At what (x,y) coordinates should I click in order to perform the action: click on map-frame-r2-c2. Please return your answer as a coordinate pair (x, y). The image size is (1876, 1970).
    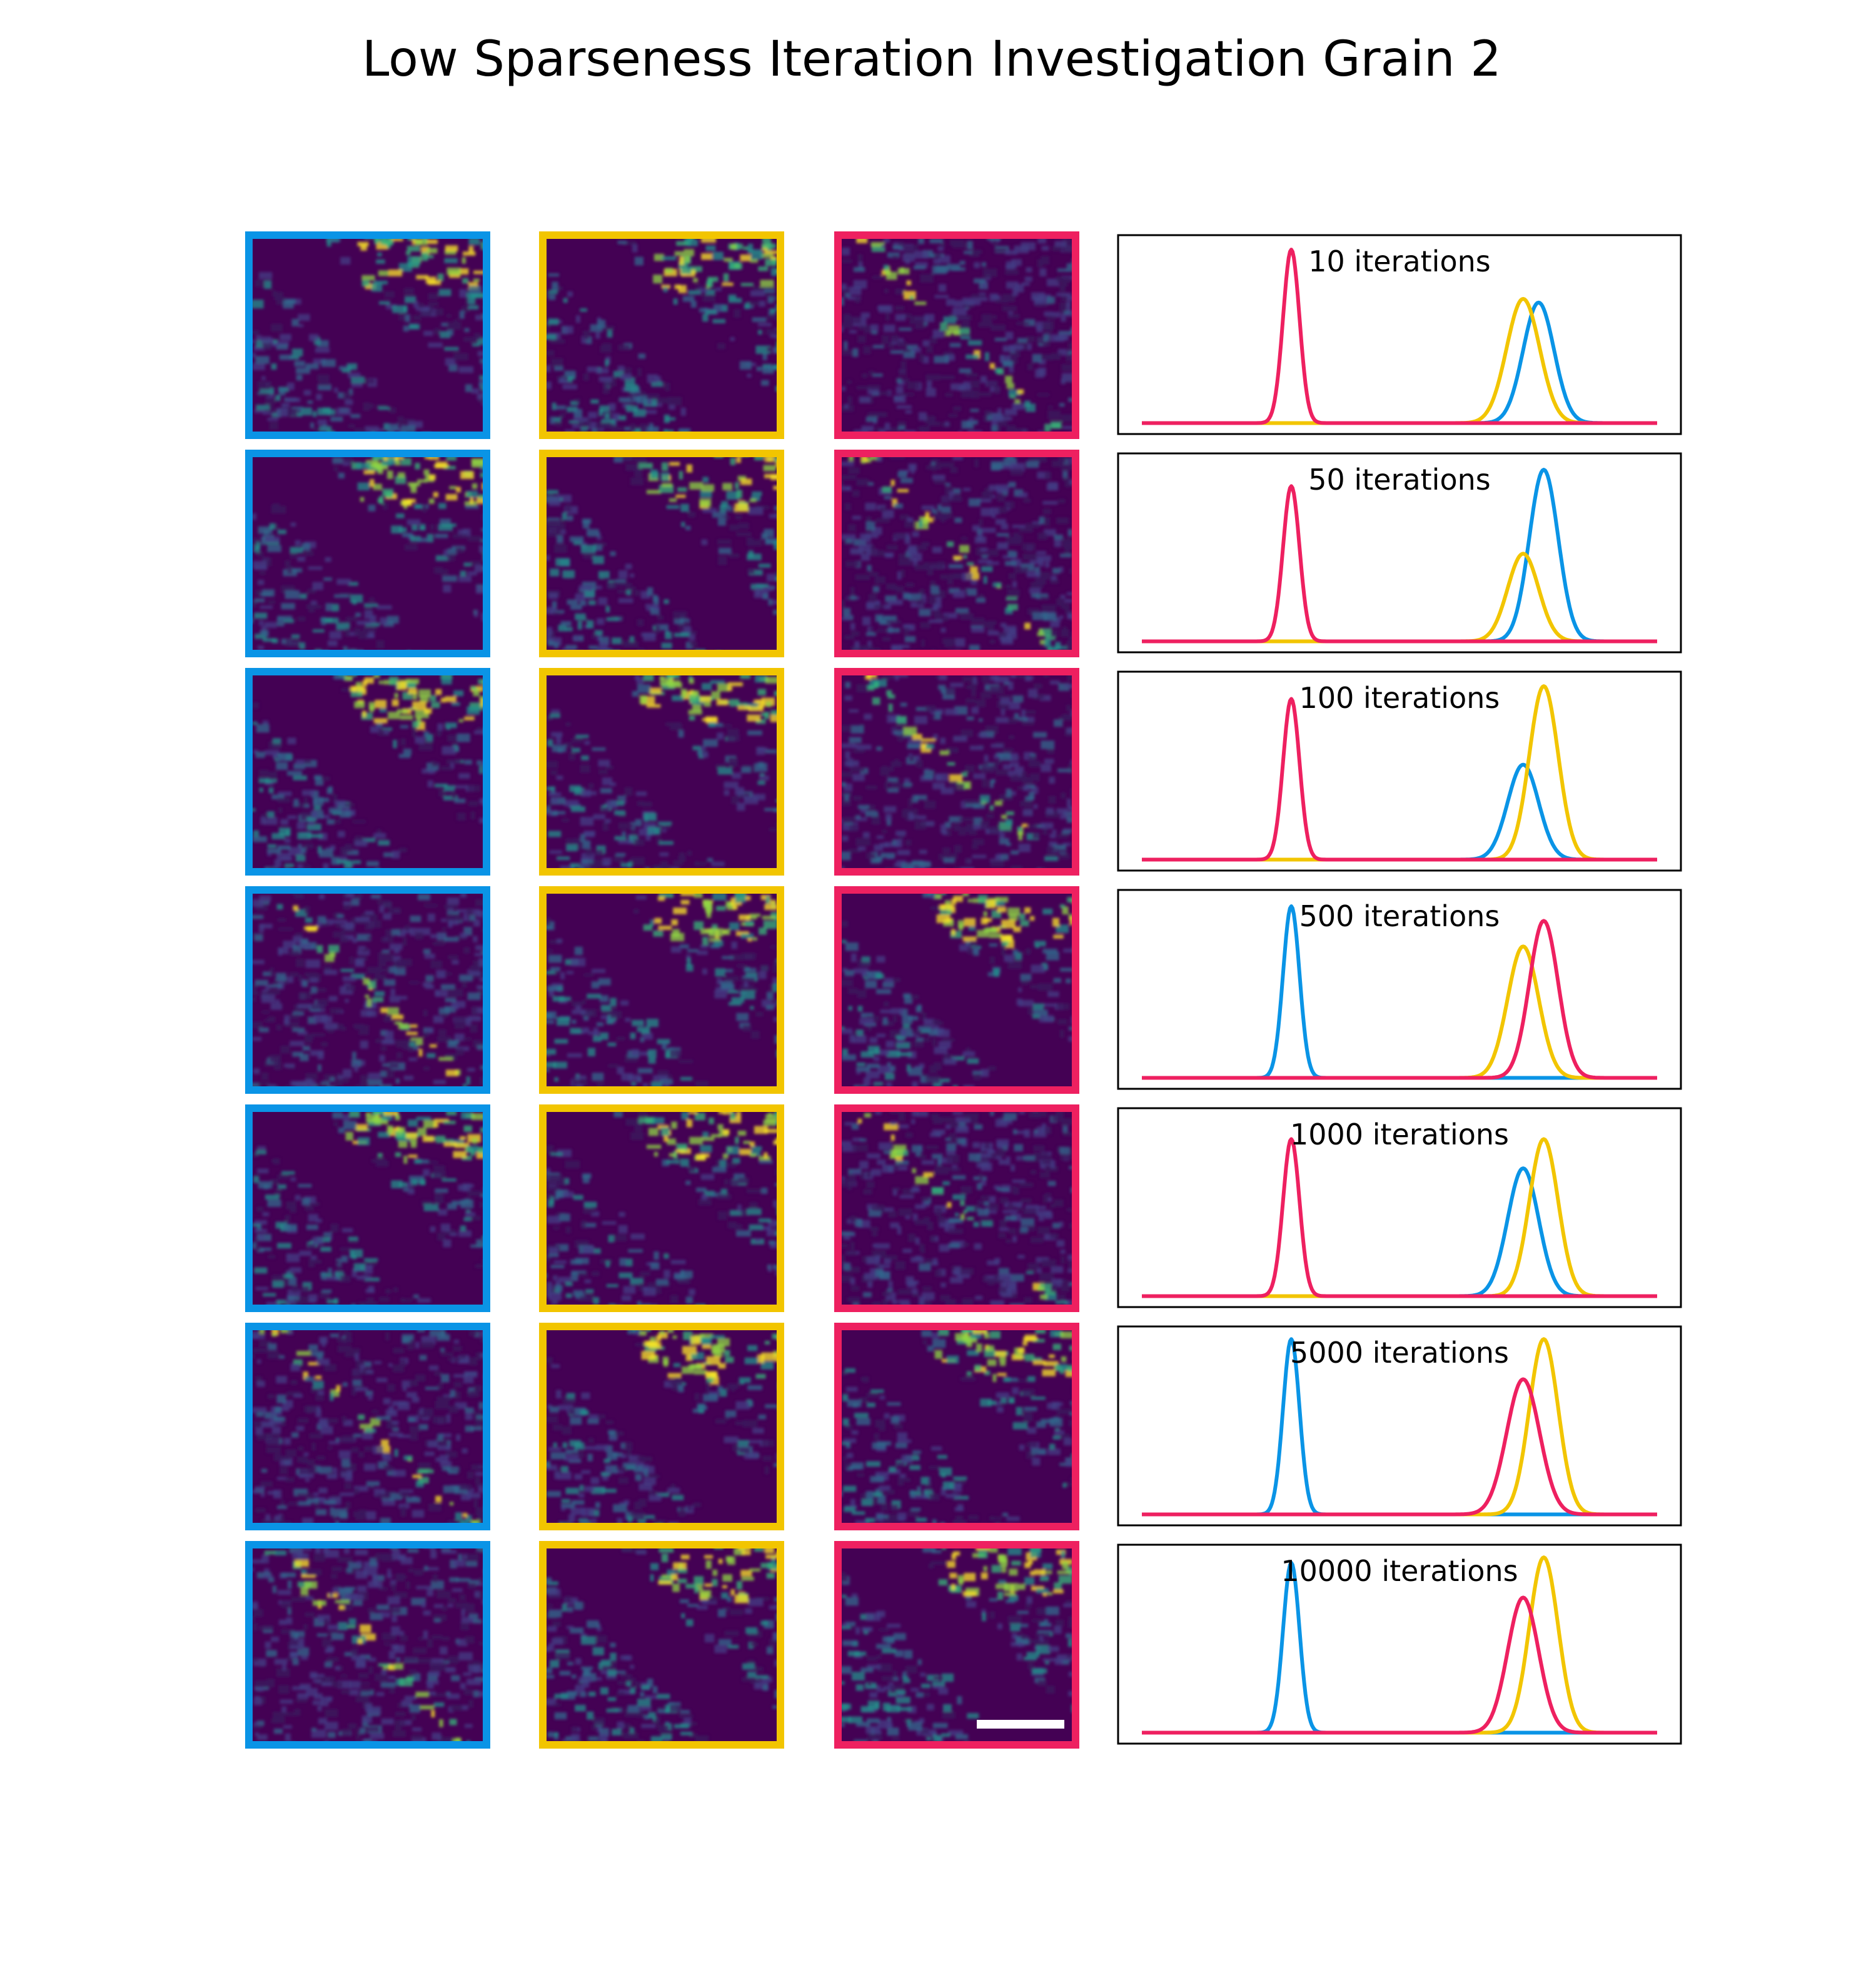
    Looking at the image, I should click on (661, 553).